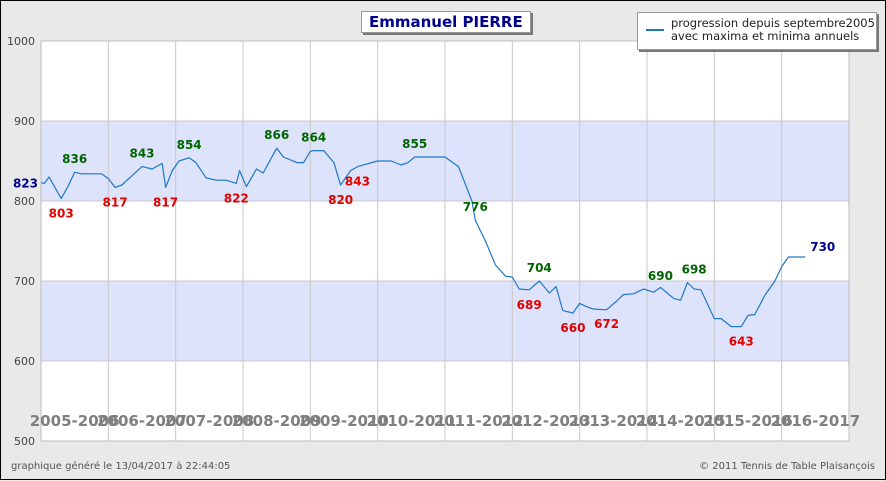  I want to click on annotation-min-15: 689, so click(529, 305).